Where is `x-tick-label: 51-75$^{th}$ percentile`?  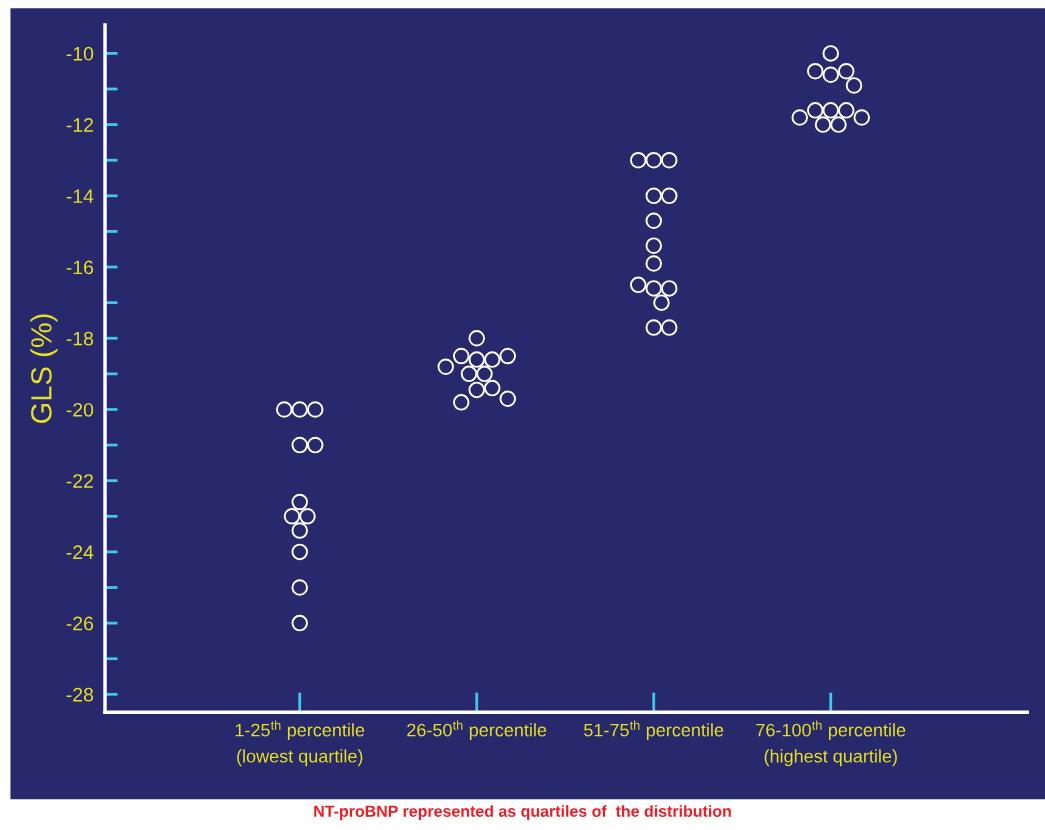 x-tick-label: 51-75$^{th}$ percentile is located at coordinates (654, 730).